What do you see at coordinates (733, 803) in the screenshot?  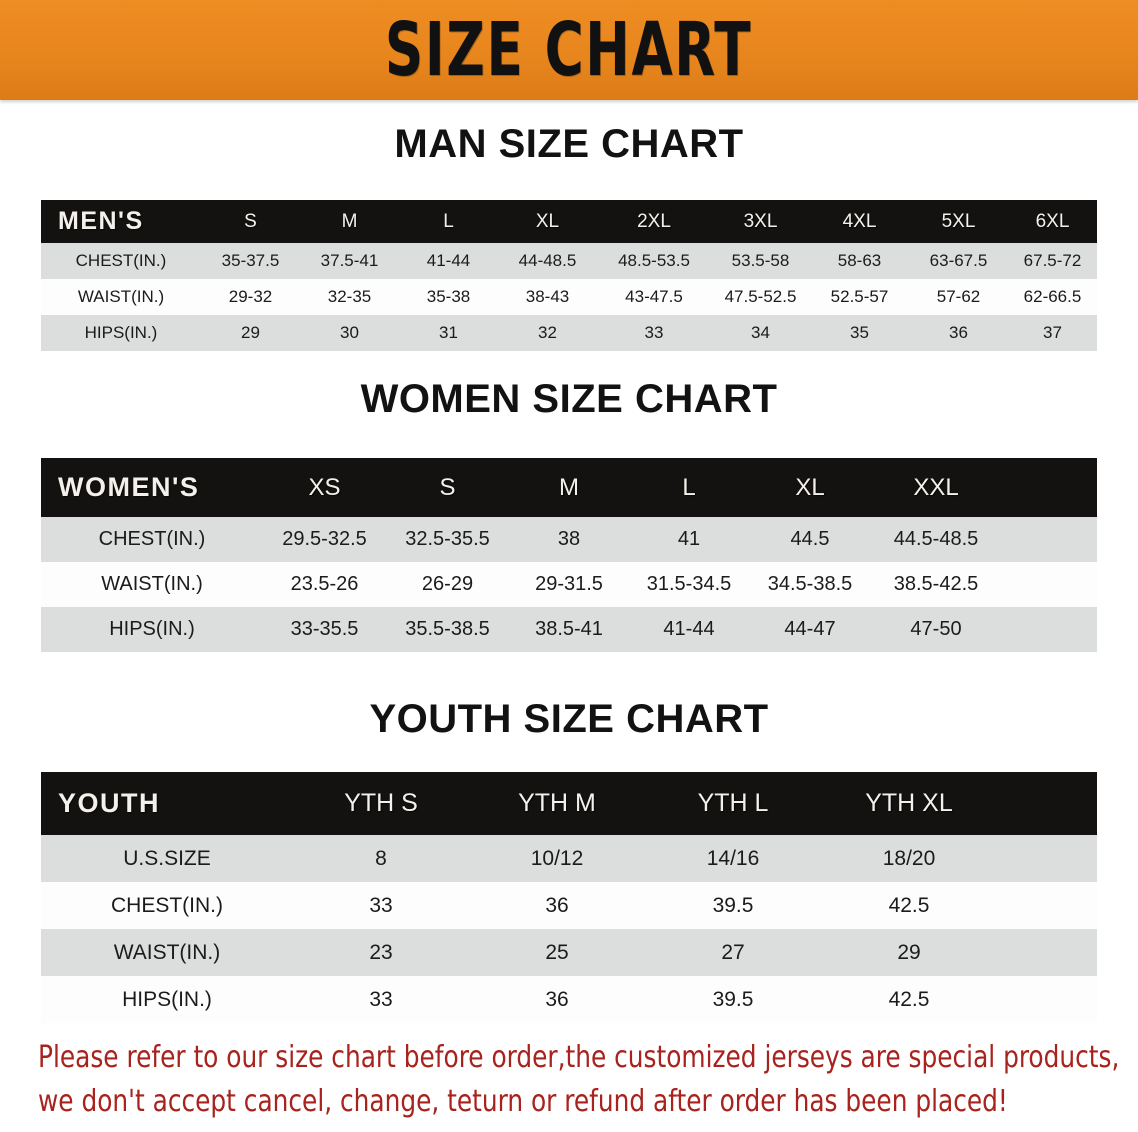 I see `column-header-youth-2: YTH L` at bounding box center [733, 803].